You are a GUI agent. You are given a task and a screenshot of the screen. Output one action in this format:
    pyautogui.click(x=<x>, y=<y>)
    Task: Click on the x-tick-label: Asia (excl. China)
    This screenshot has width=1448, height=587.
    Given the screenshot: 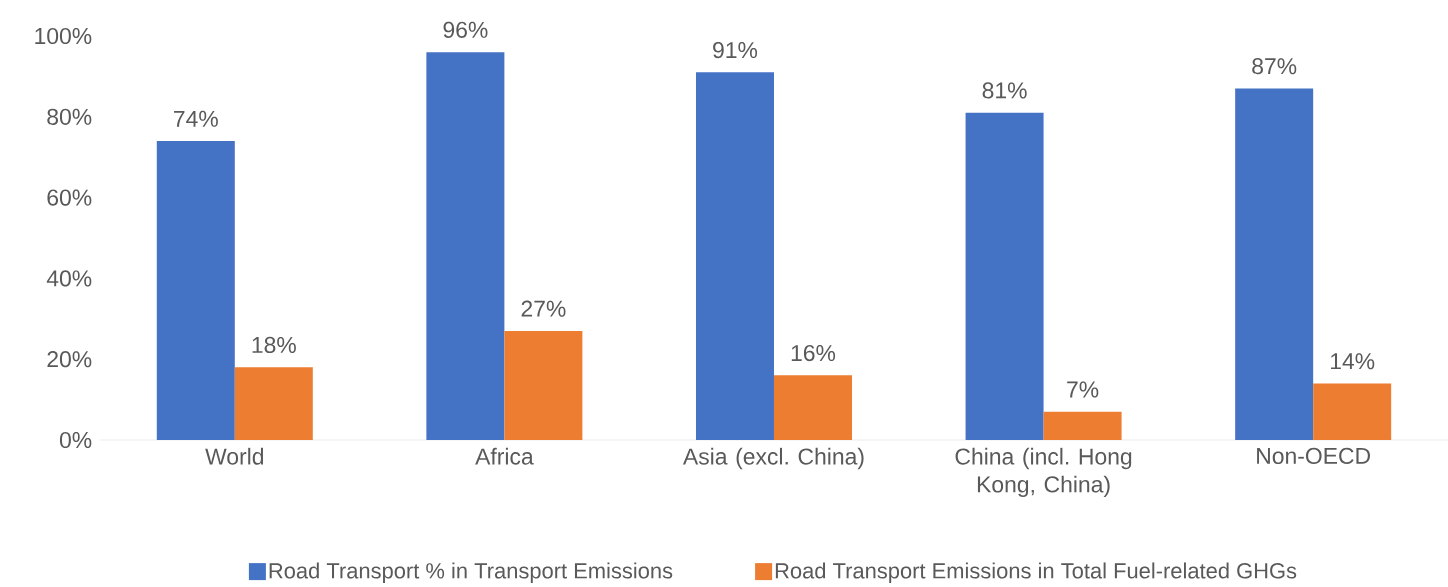 What is the action you would take?
    pyautogui.click(x=773, y=458)
    